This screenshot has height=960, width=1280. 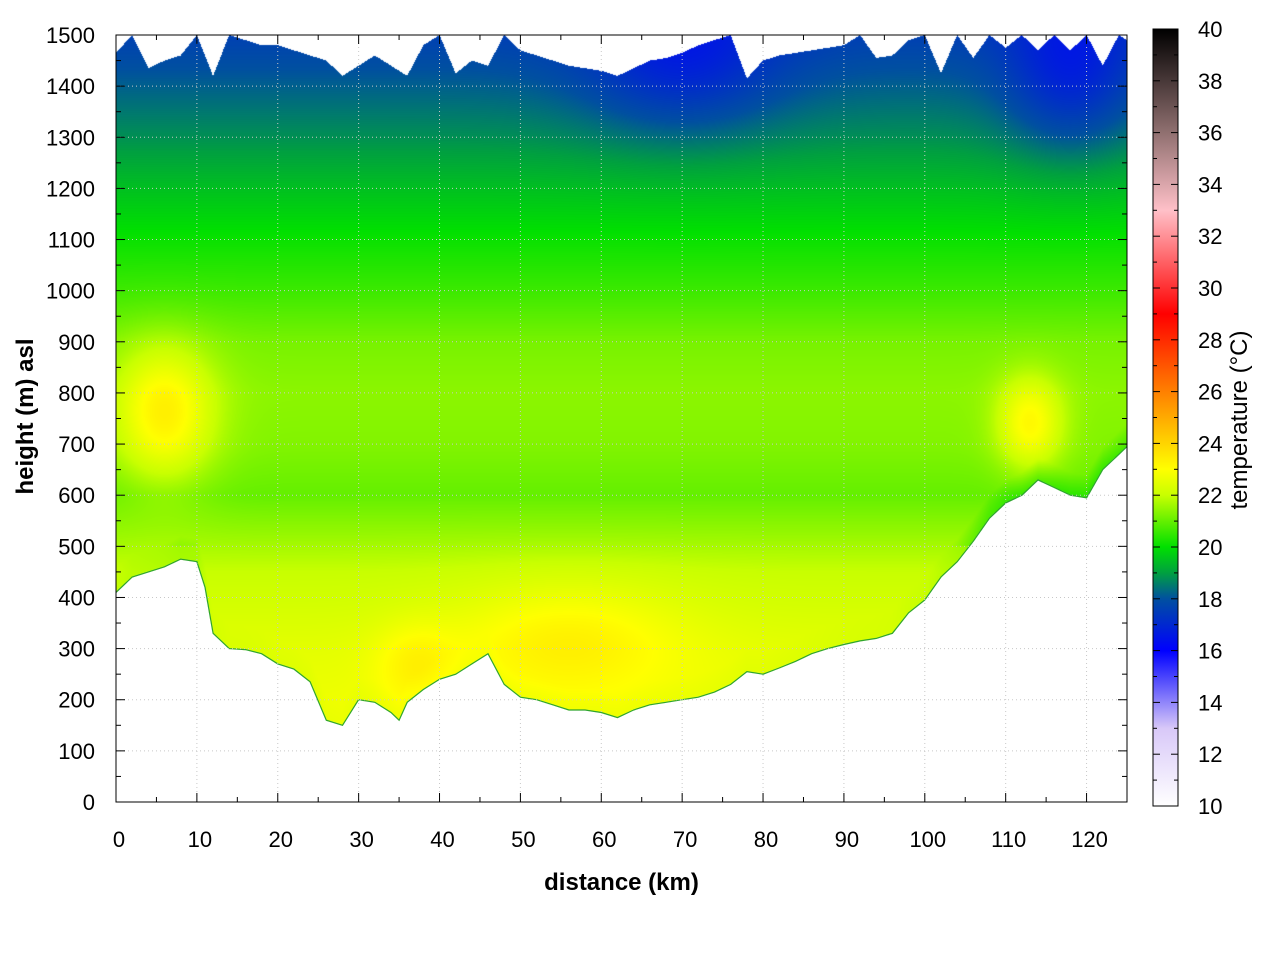 I want to click on x-tick-label: 120, so click(x=1089, y=839).